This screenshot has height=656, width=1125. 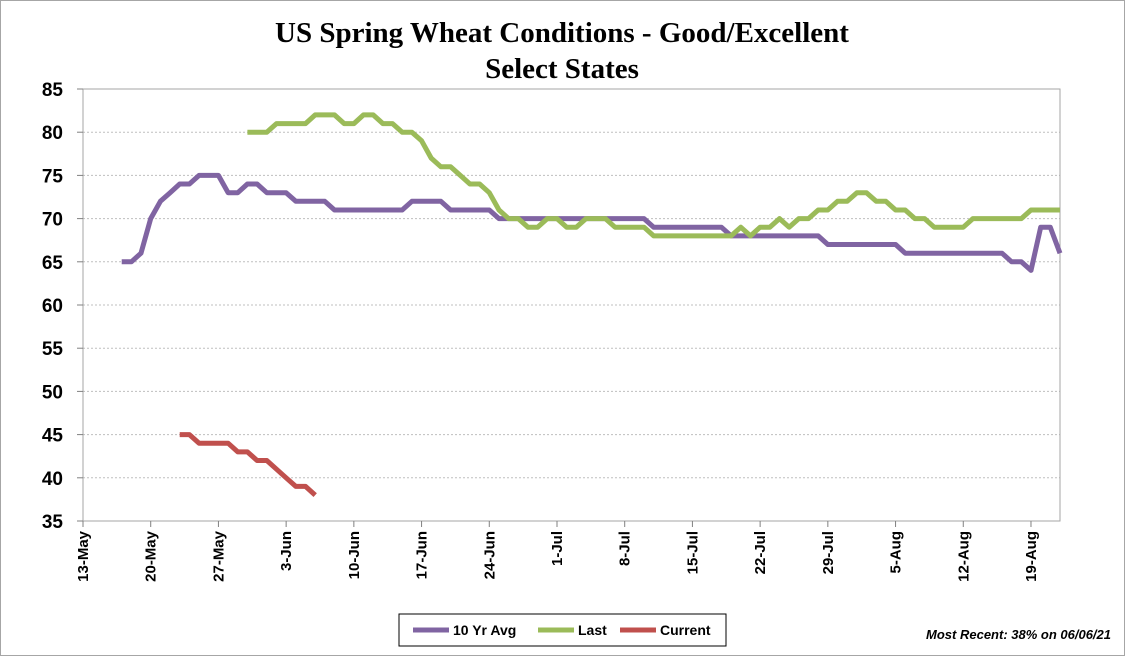 I want to click on y-tick-label: 70, so click(x=52, y=220).